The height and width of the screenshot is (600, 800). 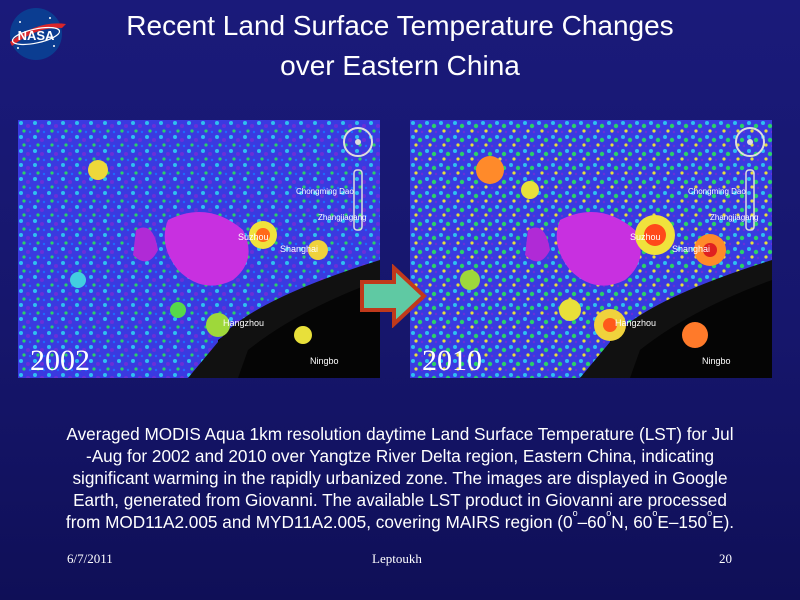 I want to click on map-label-hangzhou-2010: Hangzhou, so click(x=635, y=323).